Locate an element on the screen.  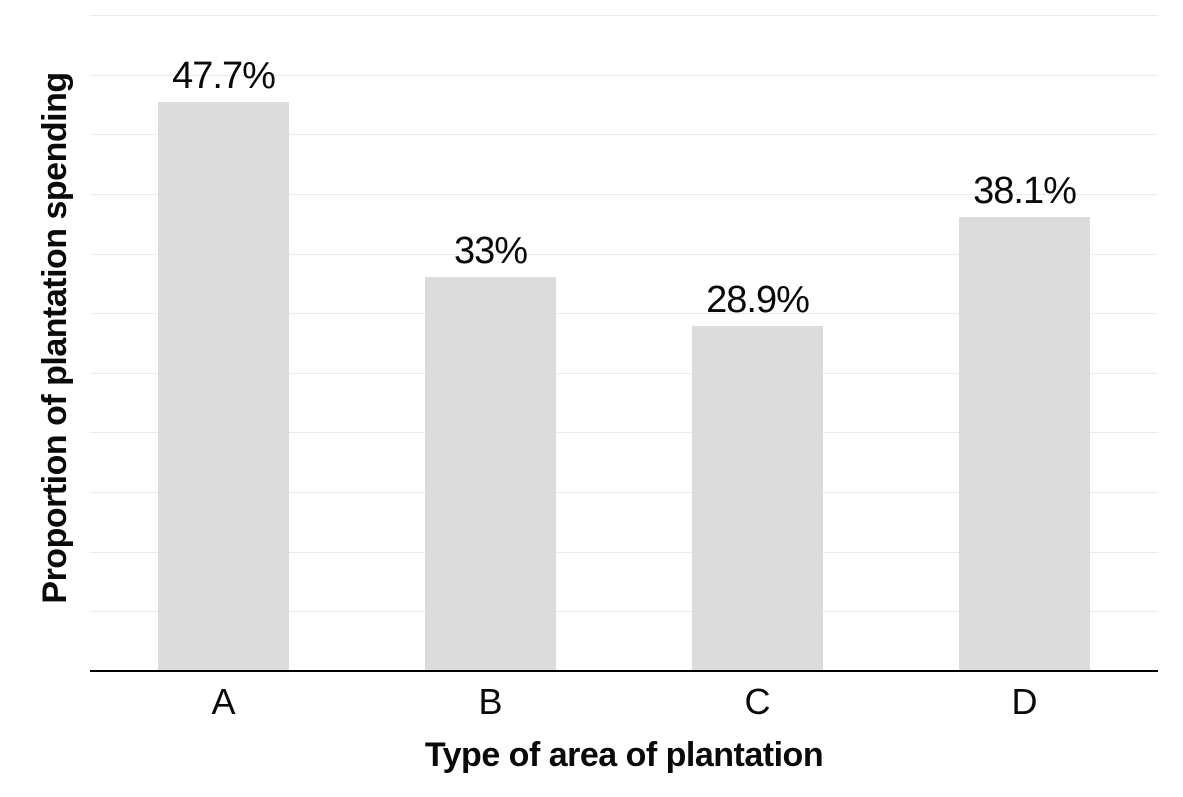
bar-D is located at coordinates (1024, 443).